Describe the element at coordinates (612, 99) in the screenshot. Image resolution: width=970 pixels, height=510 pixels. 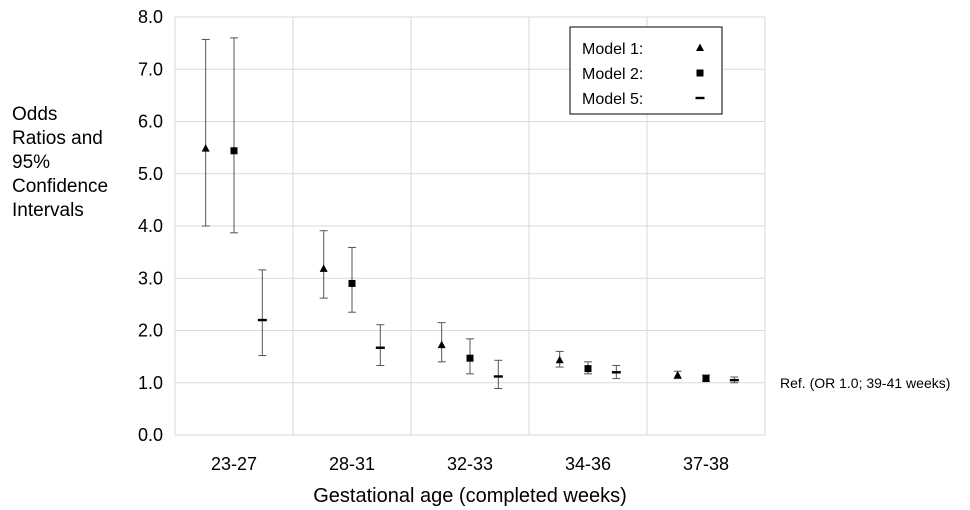
I see `legend-label: Model 5:` at that location.